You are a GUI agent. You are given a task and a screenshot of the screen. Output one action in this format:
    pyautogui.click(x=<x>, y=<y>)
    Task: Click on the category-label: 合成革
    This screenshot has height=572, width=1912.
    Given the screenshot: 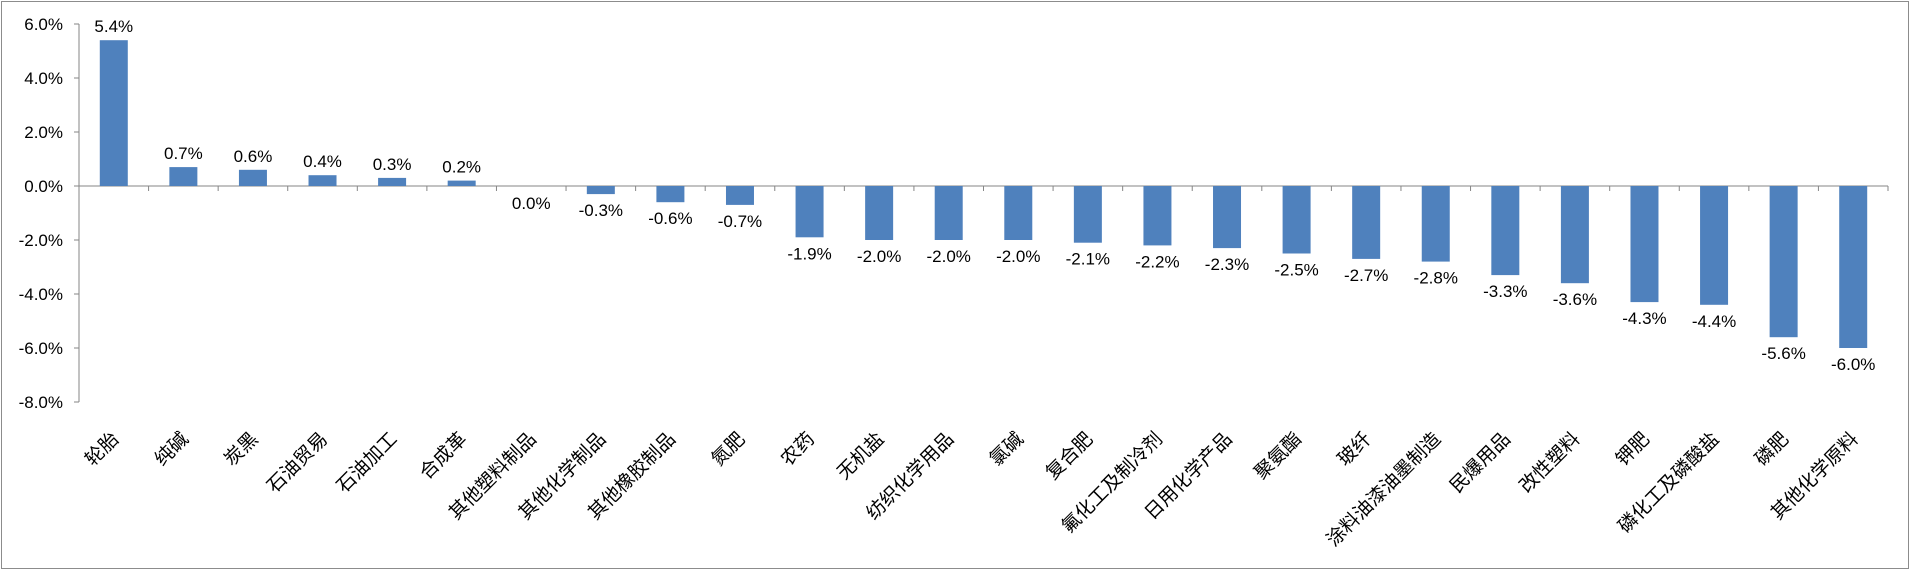 What is the action you would take?
    pyautogui.click(x=443, y=456)
    